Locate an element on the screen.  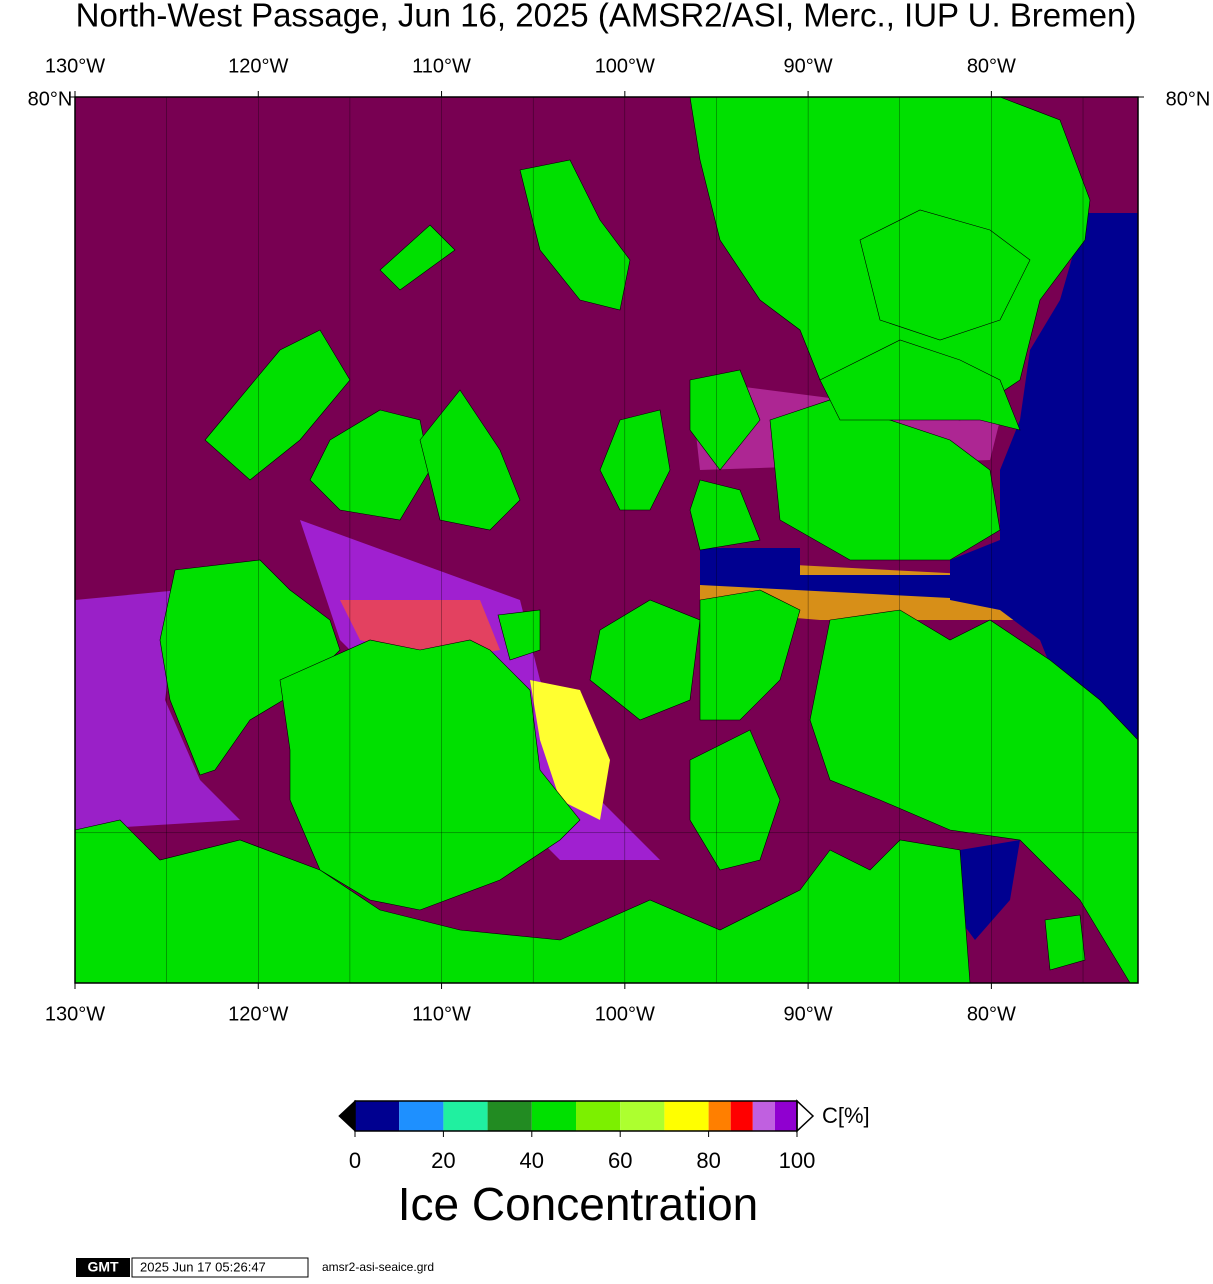
timestamp: 2025 Jun 17 05:26:47 is located at coordinates (203, 1266).